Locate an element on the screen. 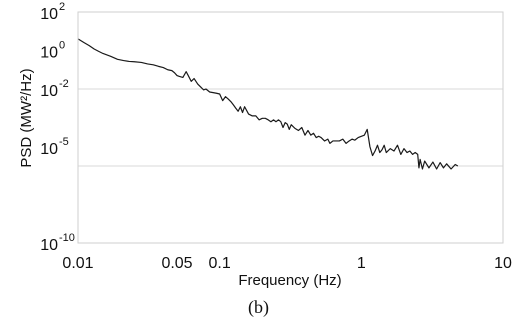 Image resolution: width=517 pixels, height=329 pixels. y-tick-exponent: 0 is located at coordinates (62, 46).